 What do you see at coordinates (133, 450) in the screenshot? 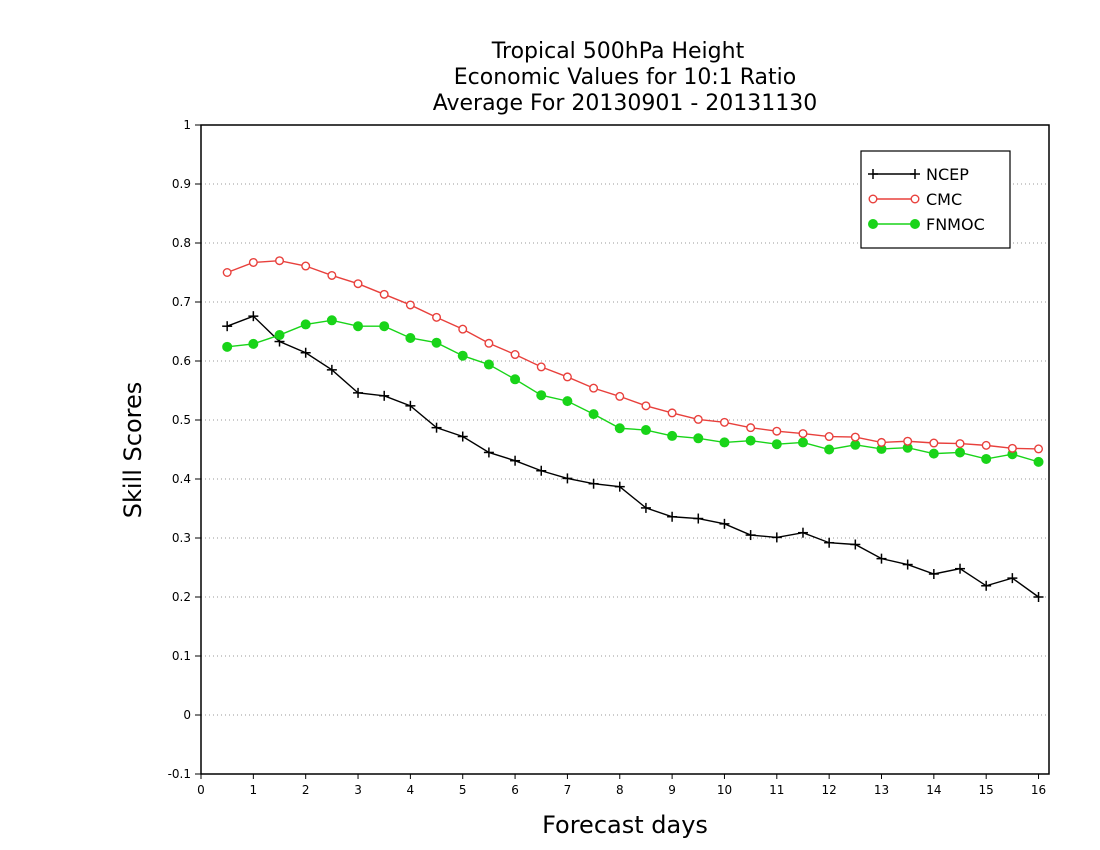
I see `y-axis-label: Skill Scores` at bounding box center [133, 450].